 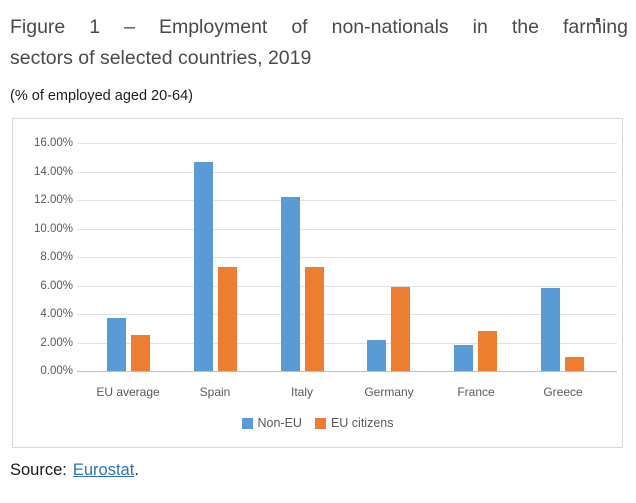 What do you see at coordinates (53, 143) in the screenshot?
I see `y-tick-label: 16.00%` at bounding box center [53, 143].